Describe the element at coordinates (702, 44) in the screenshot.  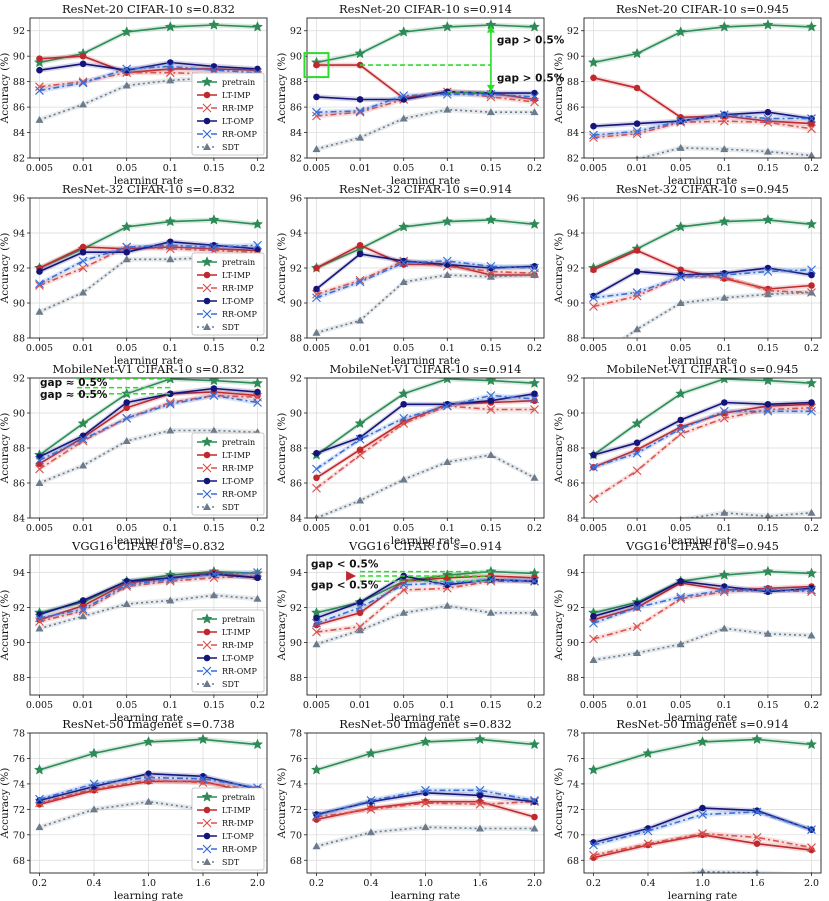
I see `band-pretrain` at that location.